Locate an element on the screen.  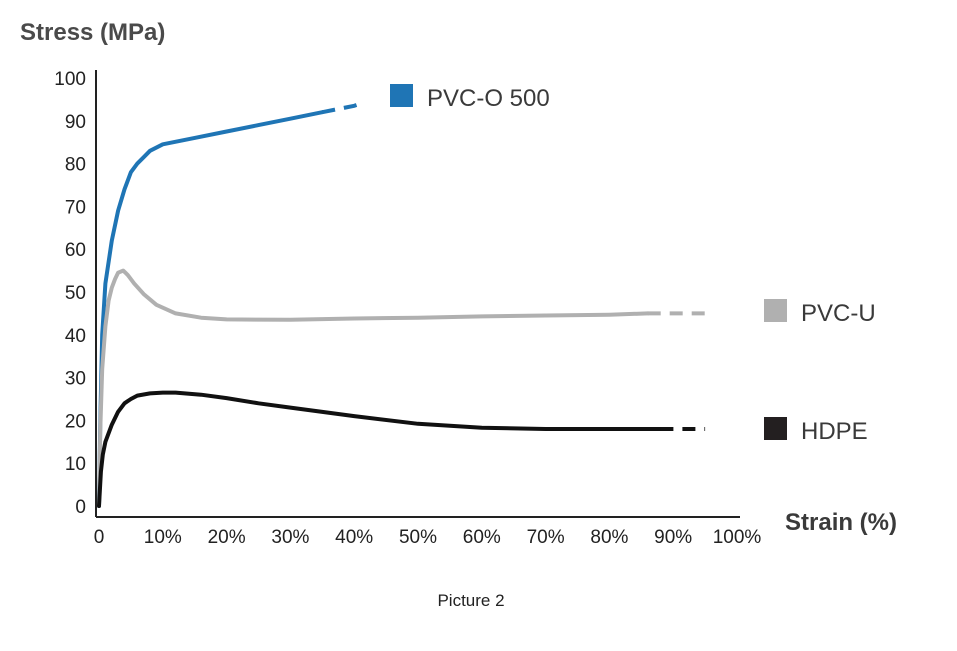
y-tick-label: 80 is located at coordinates (75, 165).